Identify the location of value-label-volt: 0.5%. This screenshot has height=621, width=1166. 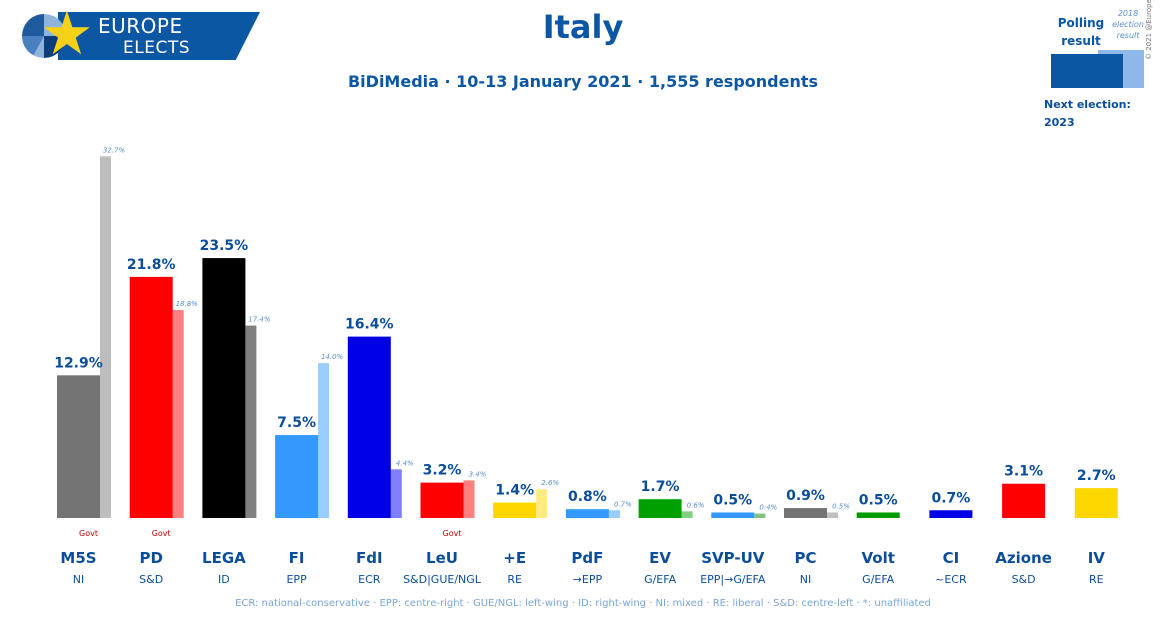
(878, 500).